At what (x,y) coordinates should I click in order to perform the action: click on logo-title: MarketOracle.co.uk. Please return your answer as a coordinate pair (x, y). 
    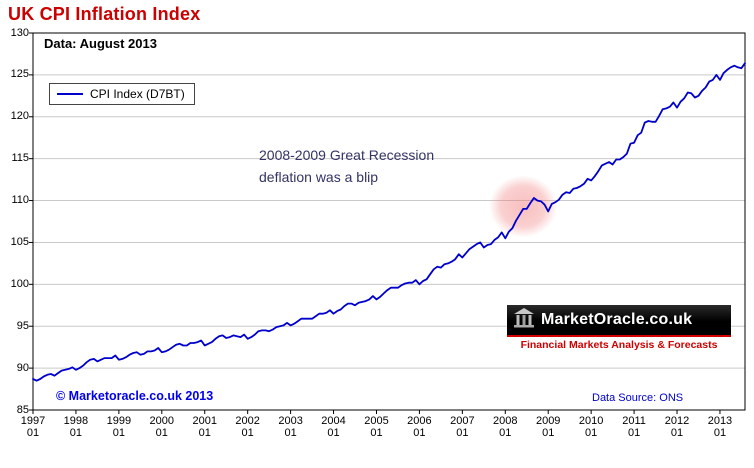
    Looking at the image, I should click on (617, 319).